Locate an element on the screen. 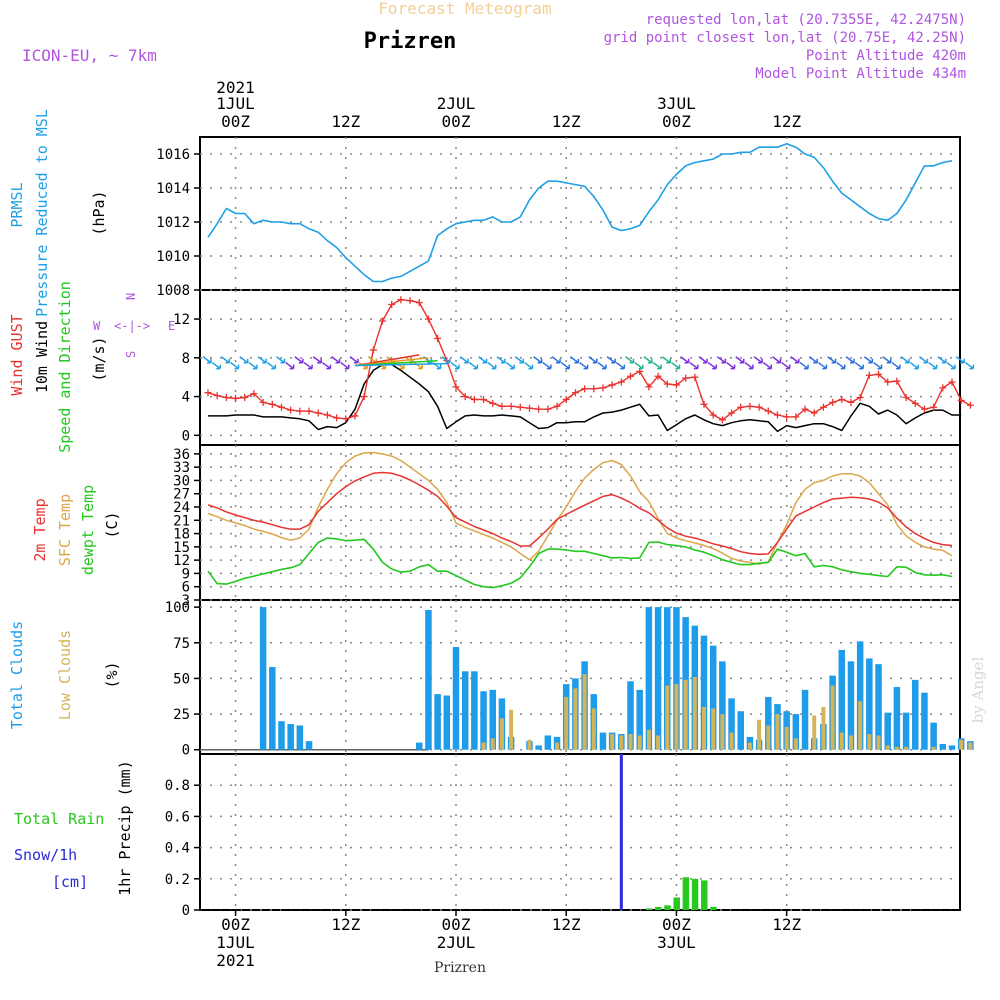 Image resolution: width=1000 pixels, height=1000 pixels. clouds-frame is located at coordinates (580, 677).